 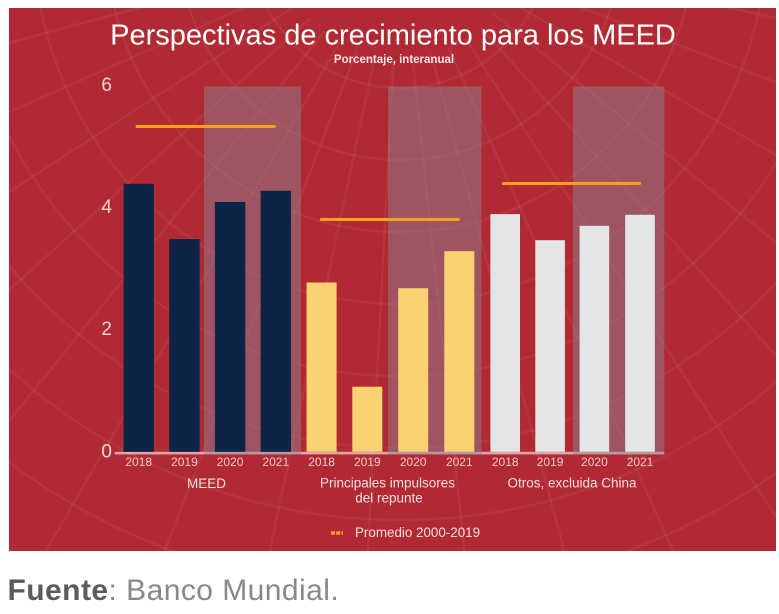 What do you see at coordinates (387, 483) in the screenshot?
I see `svg-text: Principales impulsores` at bounding box center [387, 483].